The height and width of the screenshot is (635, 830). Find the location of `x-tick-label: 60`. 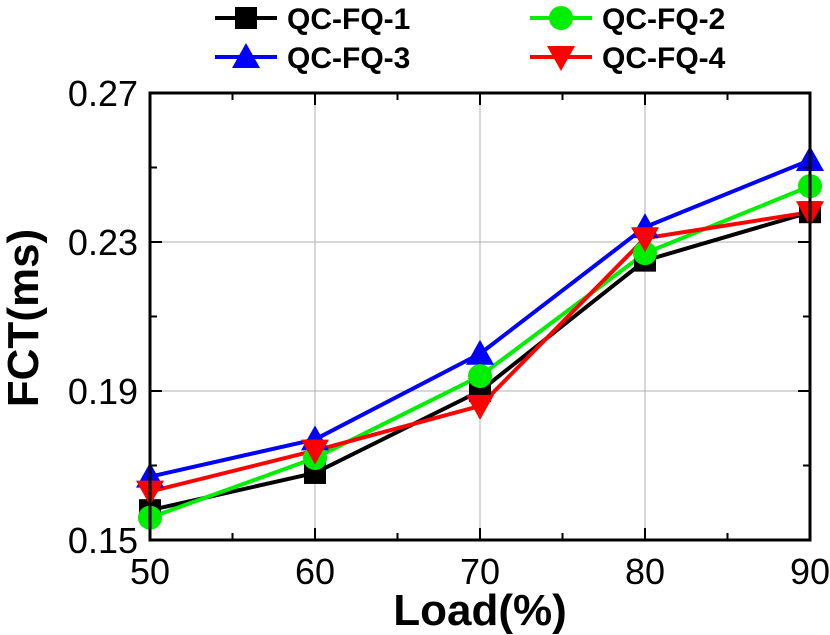

x-tick-label: 60 is located at coordinates (315, 571).